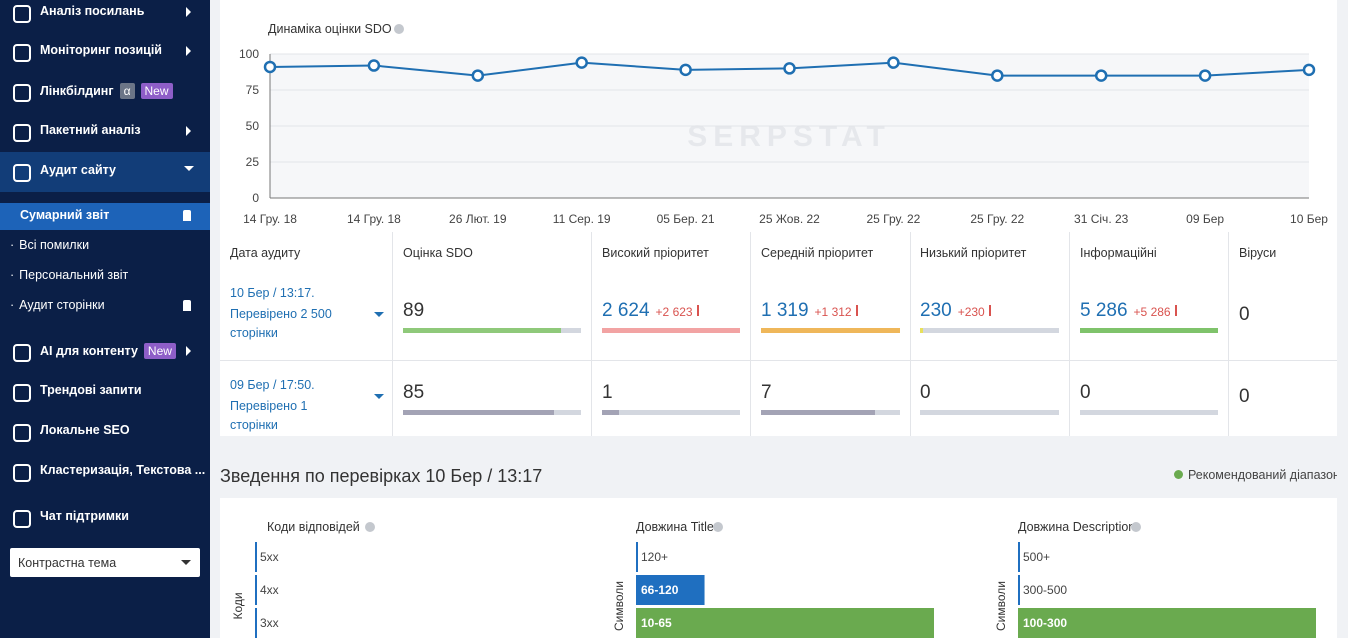 The width and height of the screenshot is (1348, 638). I want to click on cell-delta: +230, so click(971, 312).